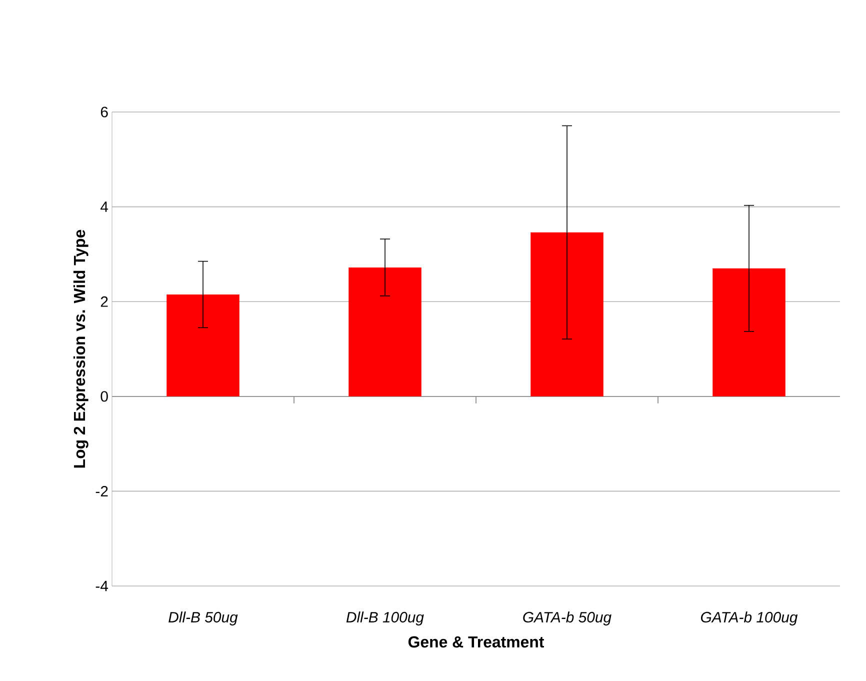 The height and width of the screenshot is (681, 866). I want to click on y-tick-label: -4, so click(102, 586).